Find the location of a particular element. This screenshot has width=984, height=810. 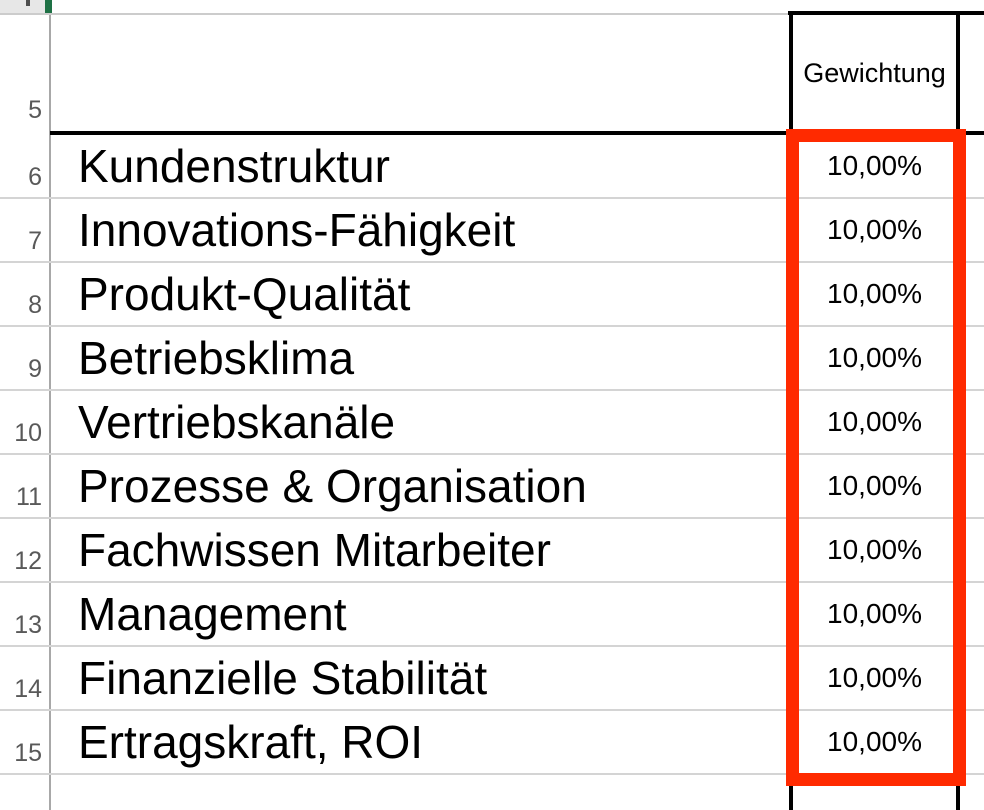

spreadsheet-row-10: 10 Vertriebskanäle 10,00% is located at coordinates (492, 423).